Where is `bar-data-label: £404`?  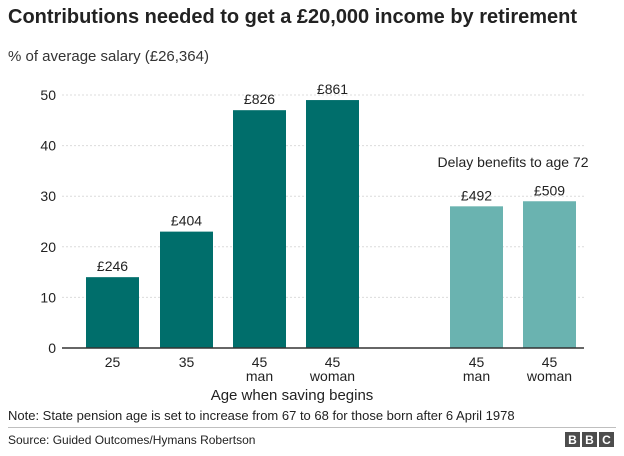
bar-data-label: £404 is located at coordinates (186, 221).